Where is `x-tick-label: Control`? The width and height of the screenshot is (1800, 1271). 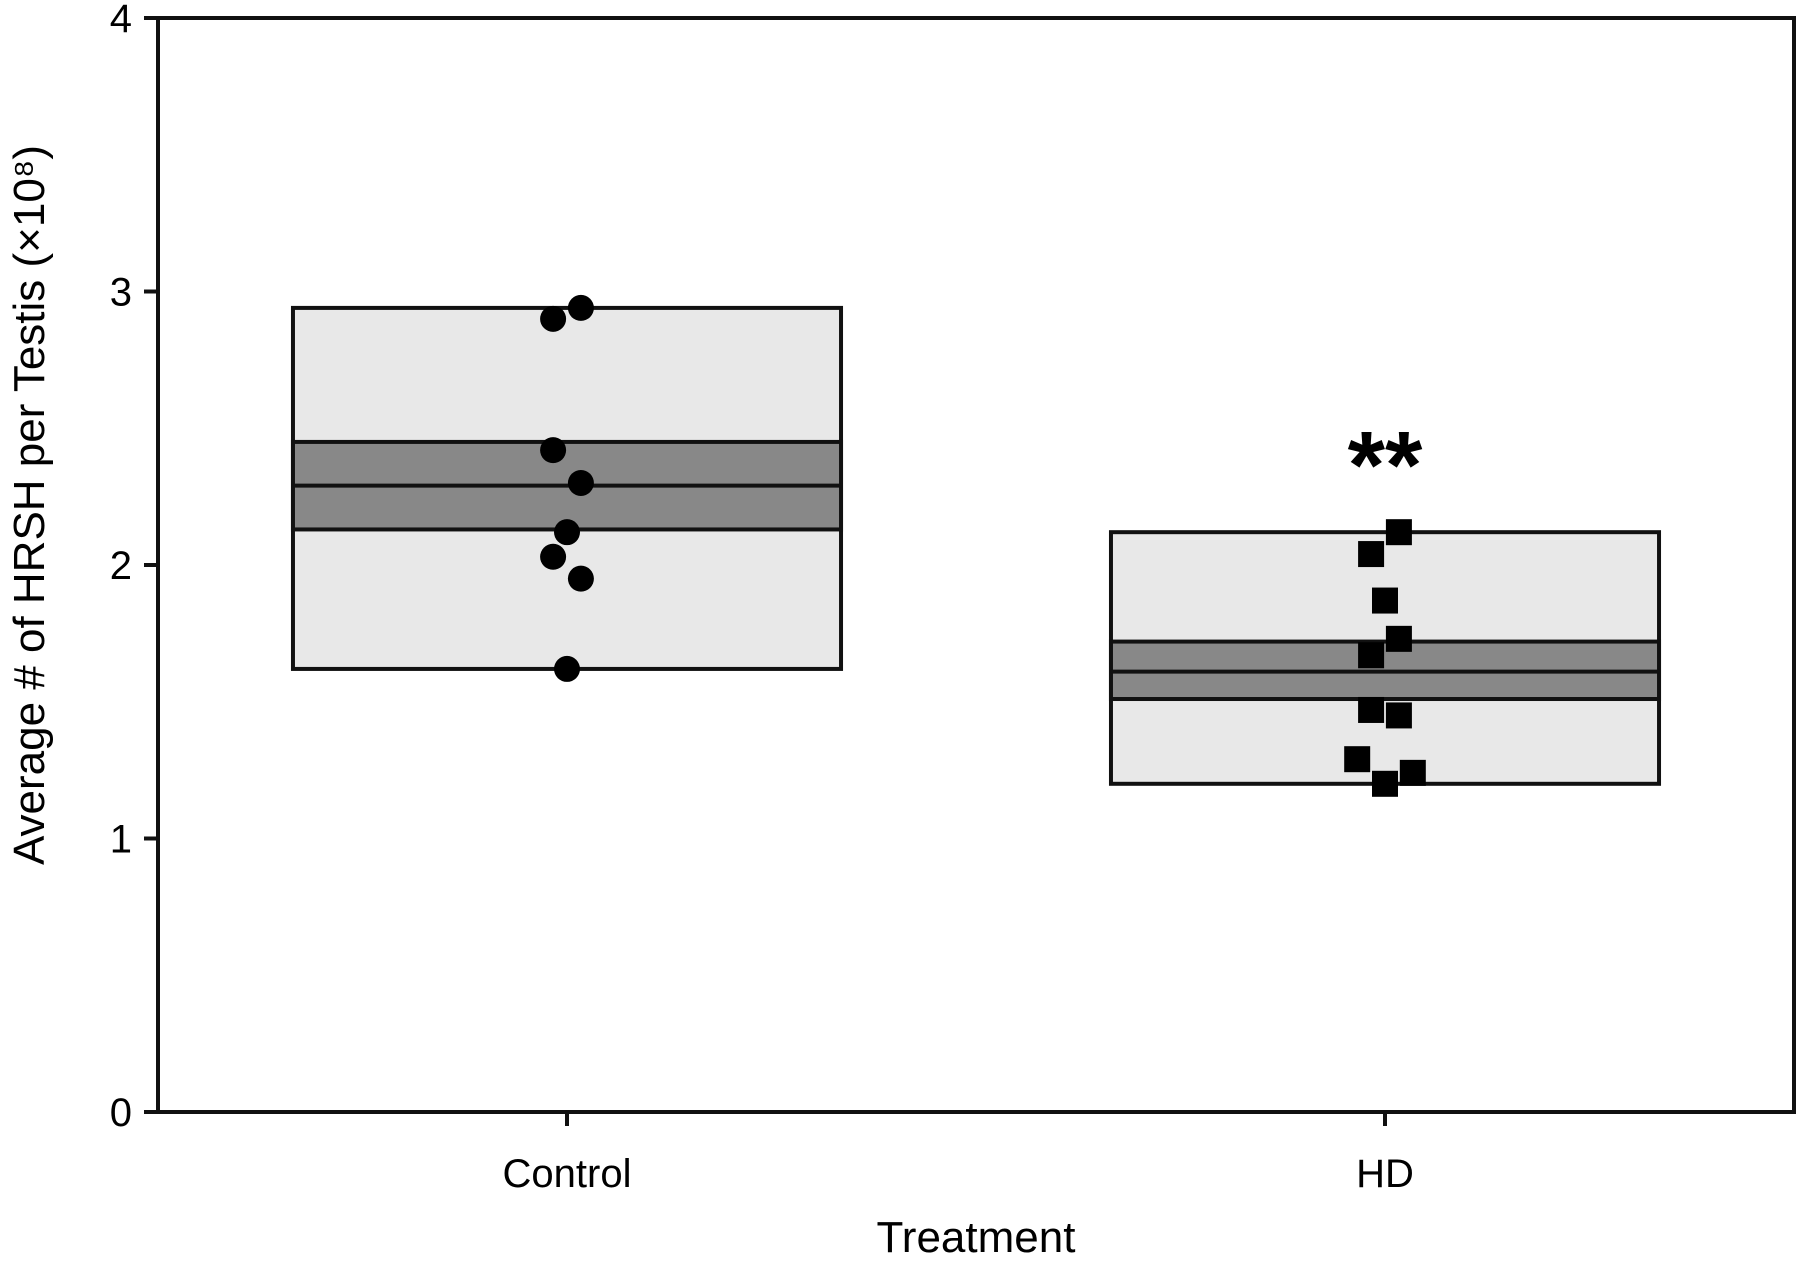 x-tick-label: Control is located at coordinates (567, 1174).